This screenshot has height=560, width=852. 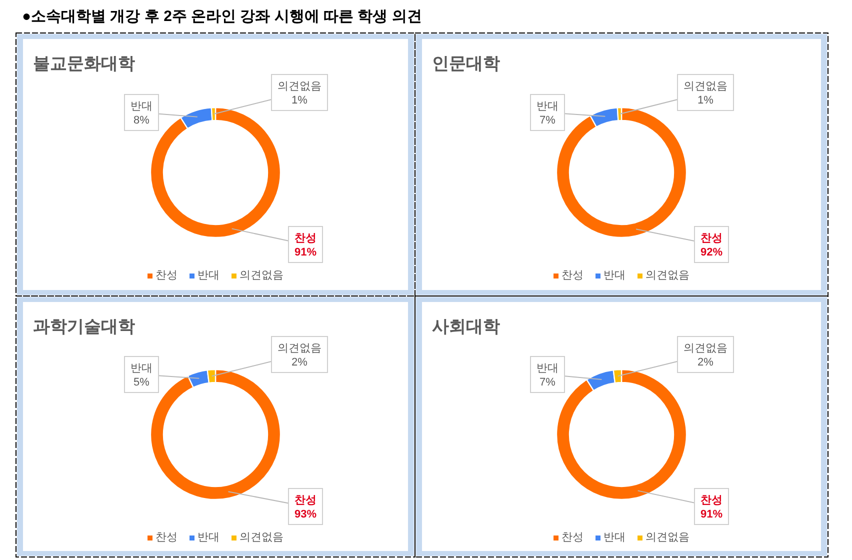 What do you see at coordinates (142, 382) in the screenshot?
I see `data-label: 5%` at bounding box center [142, 382].